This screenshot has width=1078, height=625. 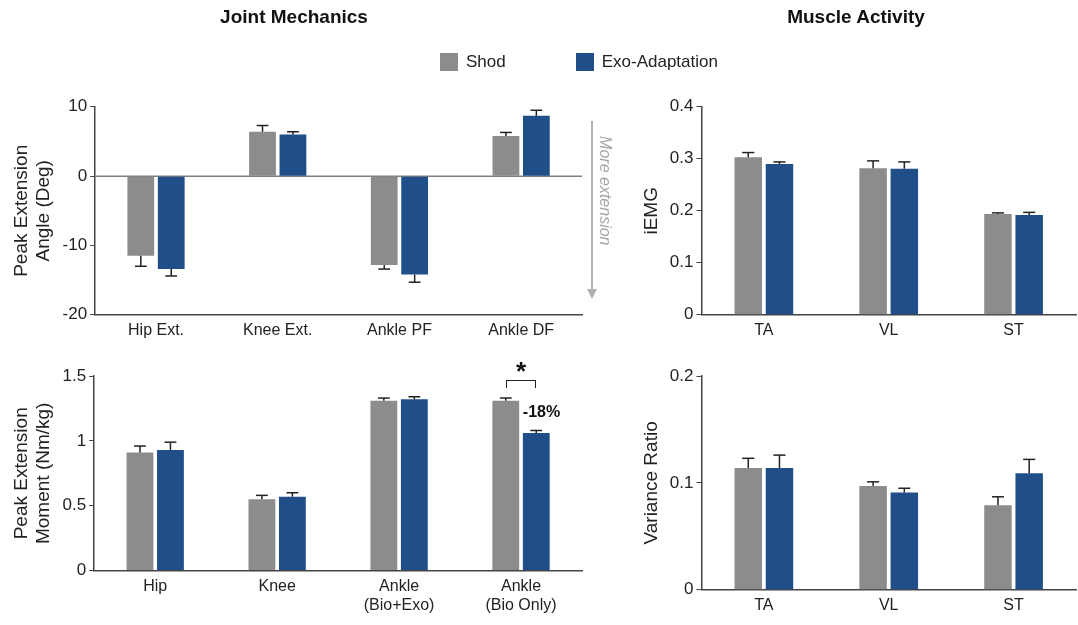 What do you see at coordinates (155, 585) in the screenshot?
I see `x-tick-label: Hip` at bounding box center [155, 585].